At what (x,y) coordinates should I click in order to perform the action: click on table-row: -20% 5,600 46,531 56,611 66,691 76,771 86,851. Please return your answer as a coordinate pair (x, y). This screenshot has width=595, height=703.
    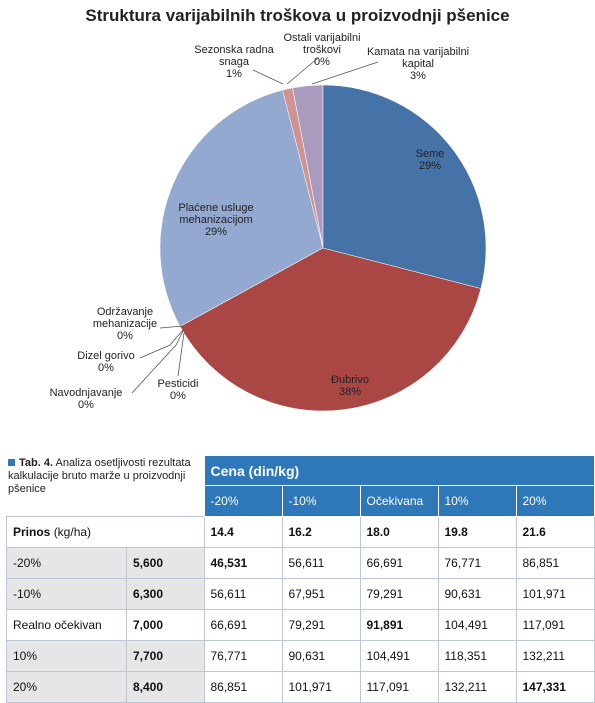
    Looking at the image, I should click on (300, 563).